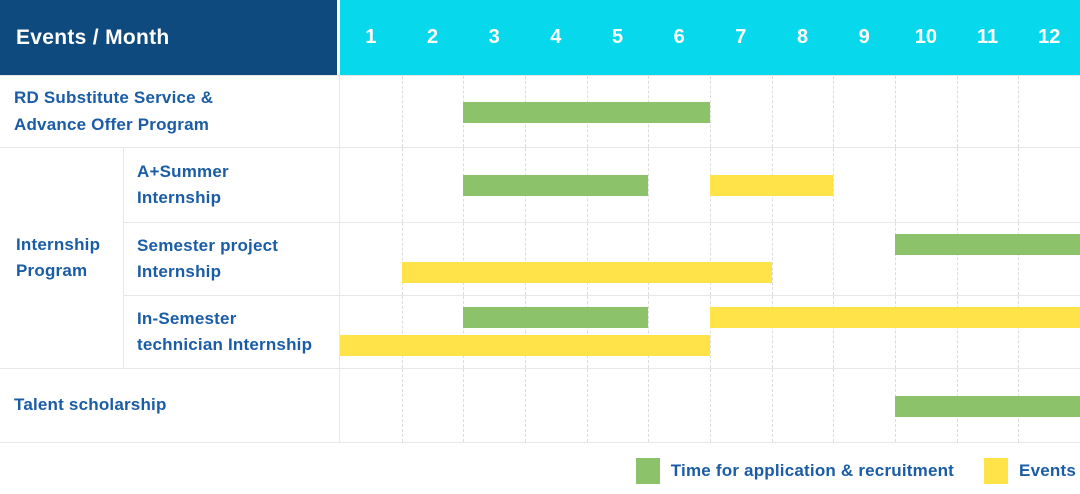  Describe the element at coordinates (225, 344) in the screenshot. I see `row-label-line: technician Internship` at that location.